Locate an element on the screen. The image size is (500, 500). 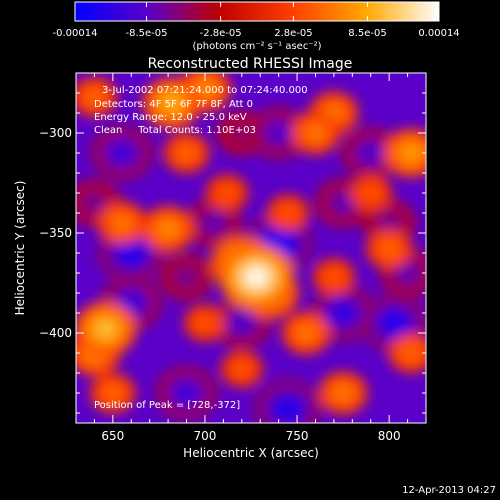
y-axis-label: Heliocentric Y (arcsec) is located at coordinates (20, 248).